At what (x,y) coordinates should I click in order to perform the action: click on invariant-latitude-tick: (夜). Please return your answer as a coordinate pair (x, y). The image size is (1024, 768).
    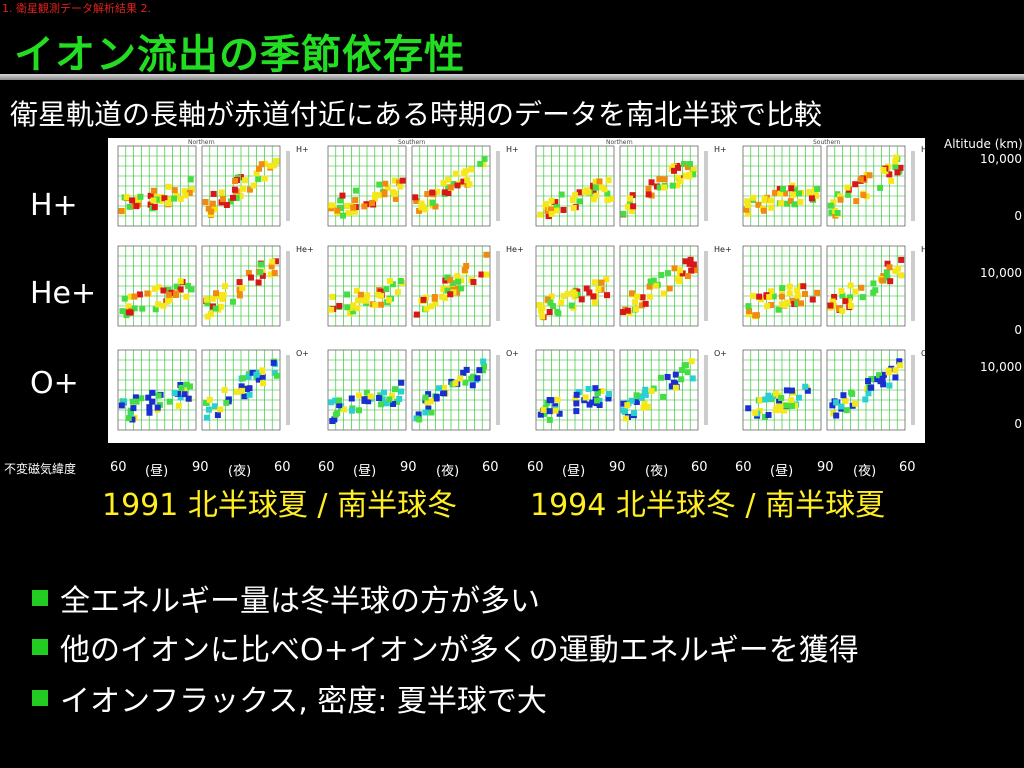
    Looking at the image, I should click on (657, 471).